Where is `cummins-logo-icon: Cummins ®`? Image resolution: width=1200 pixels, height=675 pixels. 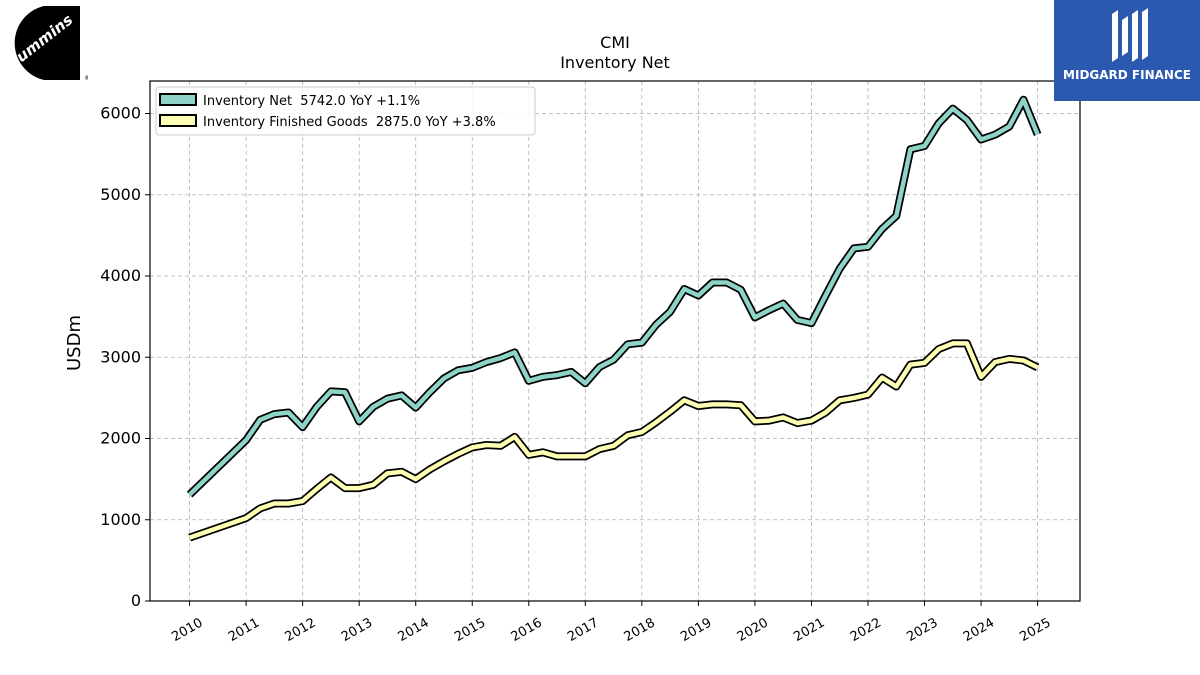
cummins-logo-icon: Cummins ® is located at coordinates (47, 44).